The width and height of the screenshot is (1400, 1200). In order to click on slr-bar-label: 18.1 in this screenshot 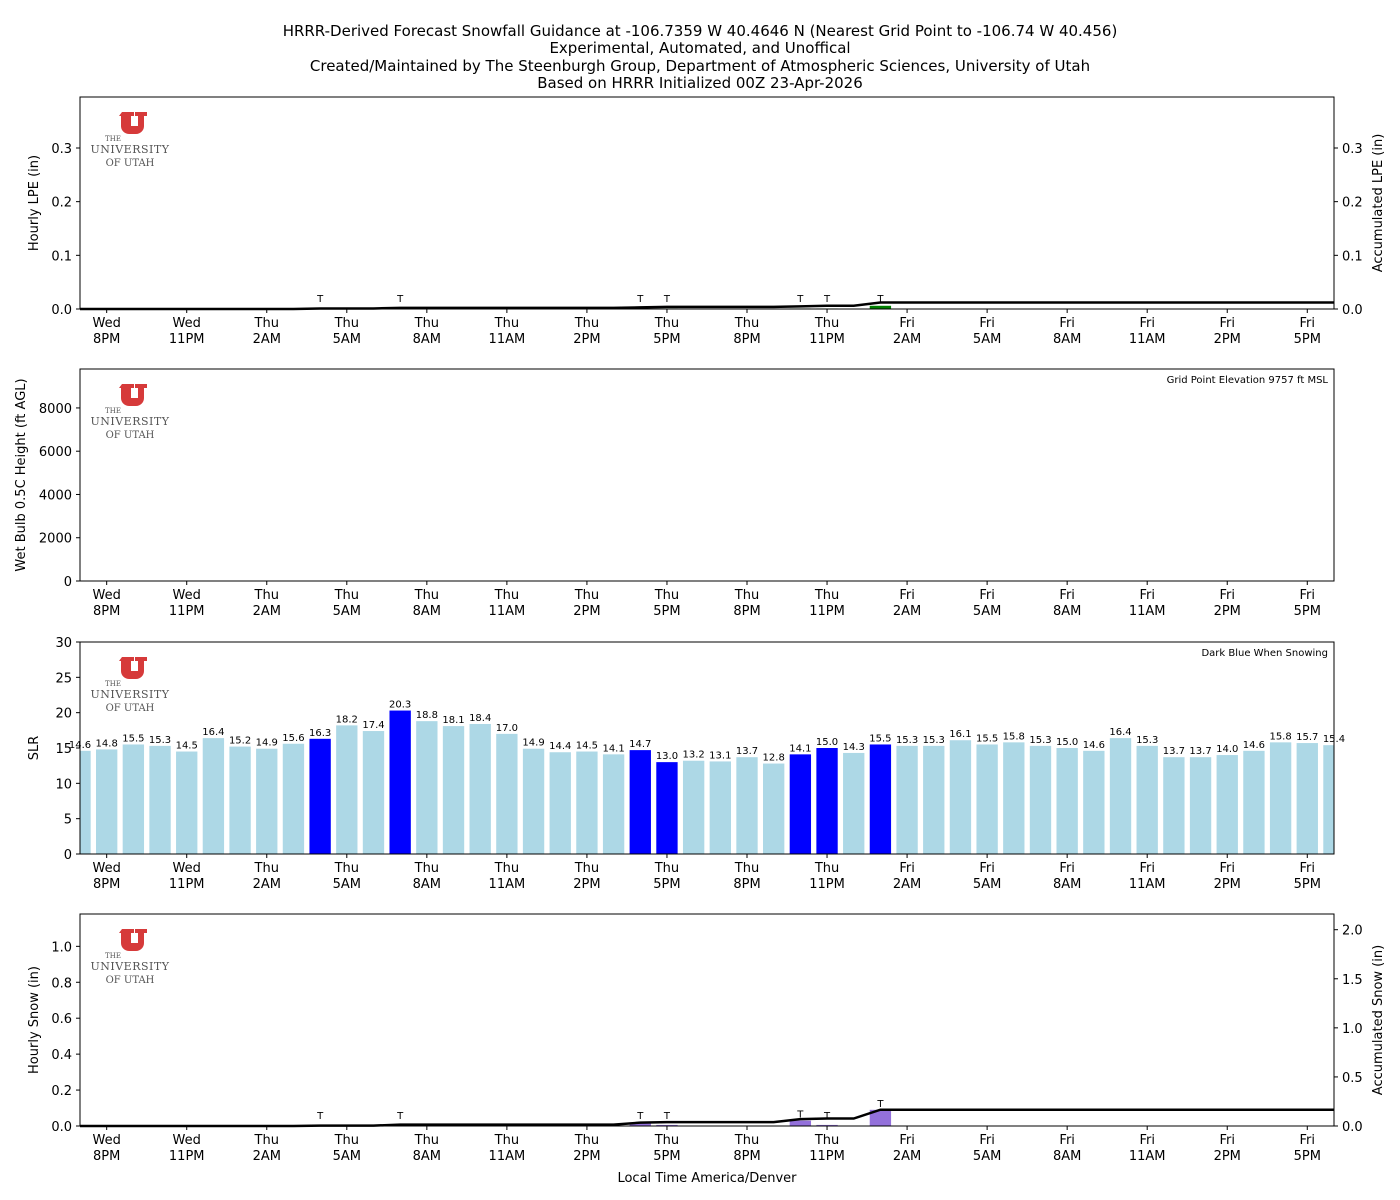, I will do `click(453, 720)`.